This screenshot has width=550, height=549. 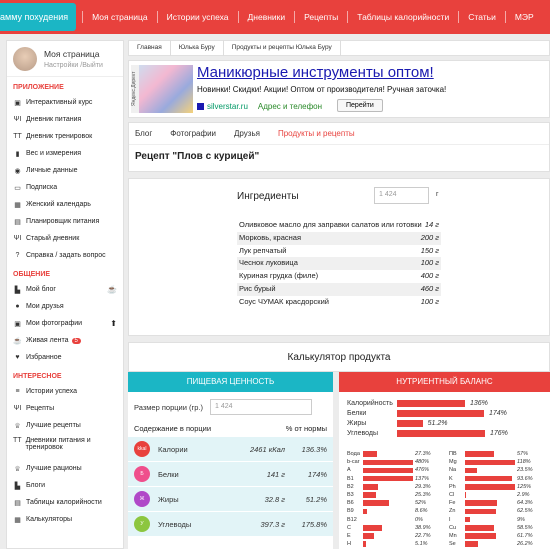 I want to click on micro-row: Ph 125%, so click(x=498, y=487).